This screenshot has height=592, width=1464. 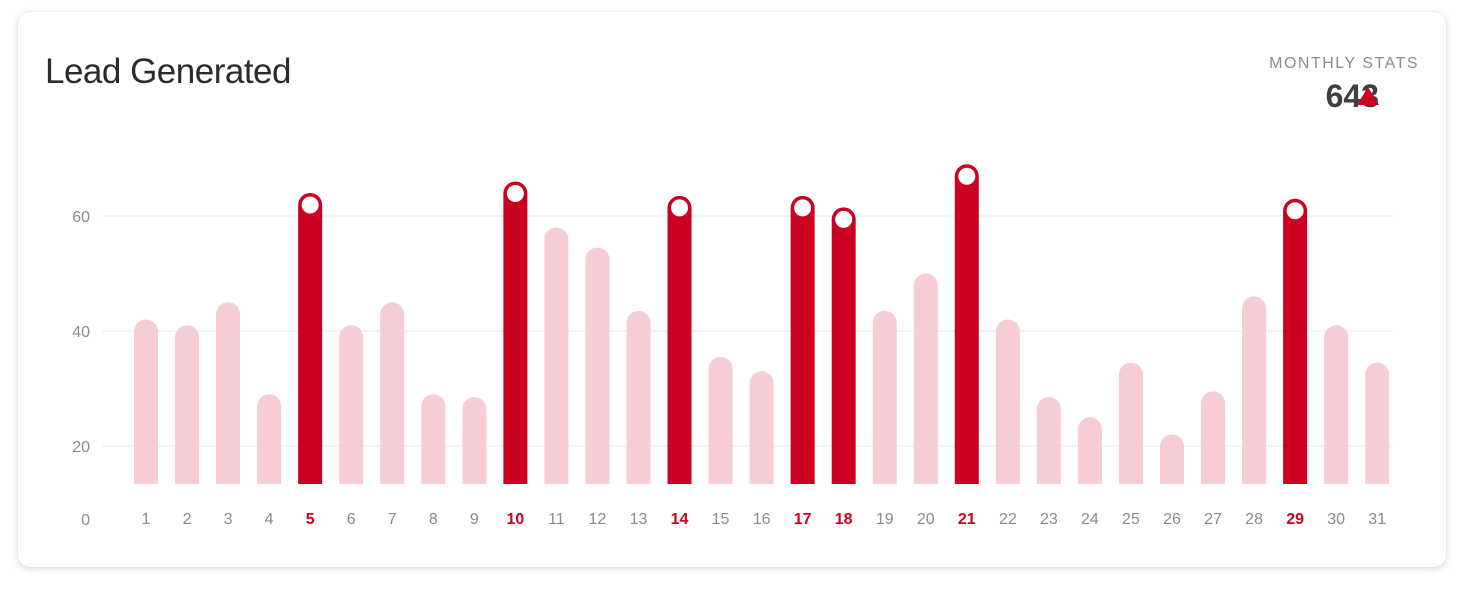 What do you see at coordinates (1377, 519) in the screenshot?
I see `x-tick-label-31: 31` at bounding box center [1377, 519].